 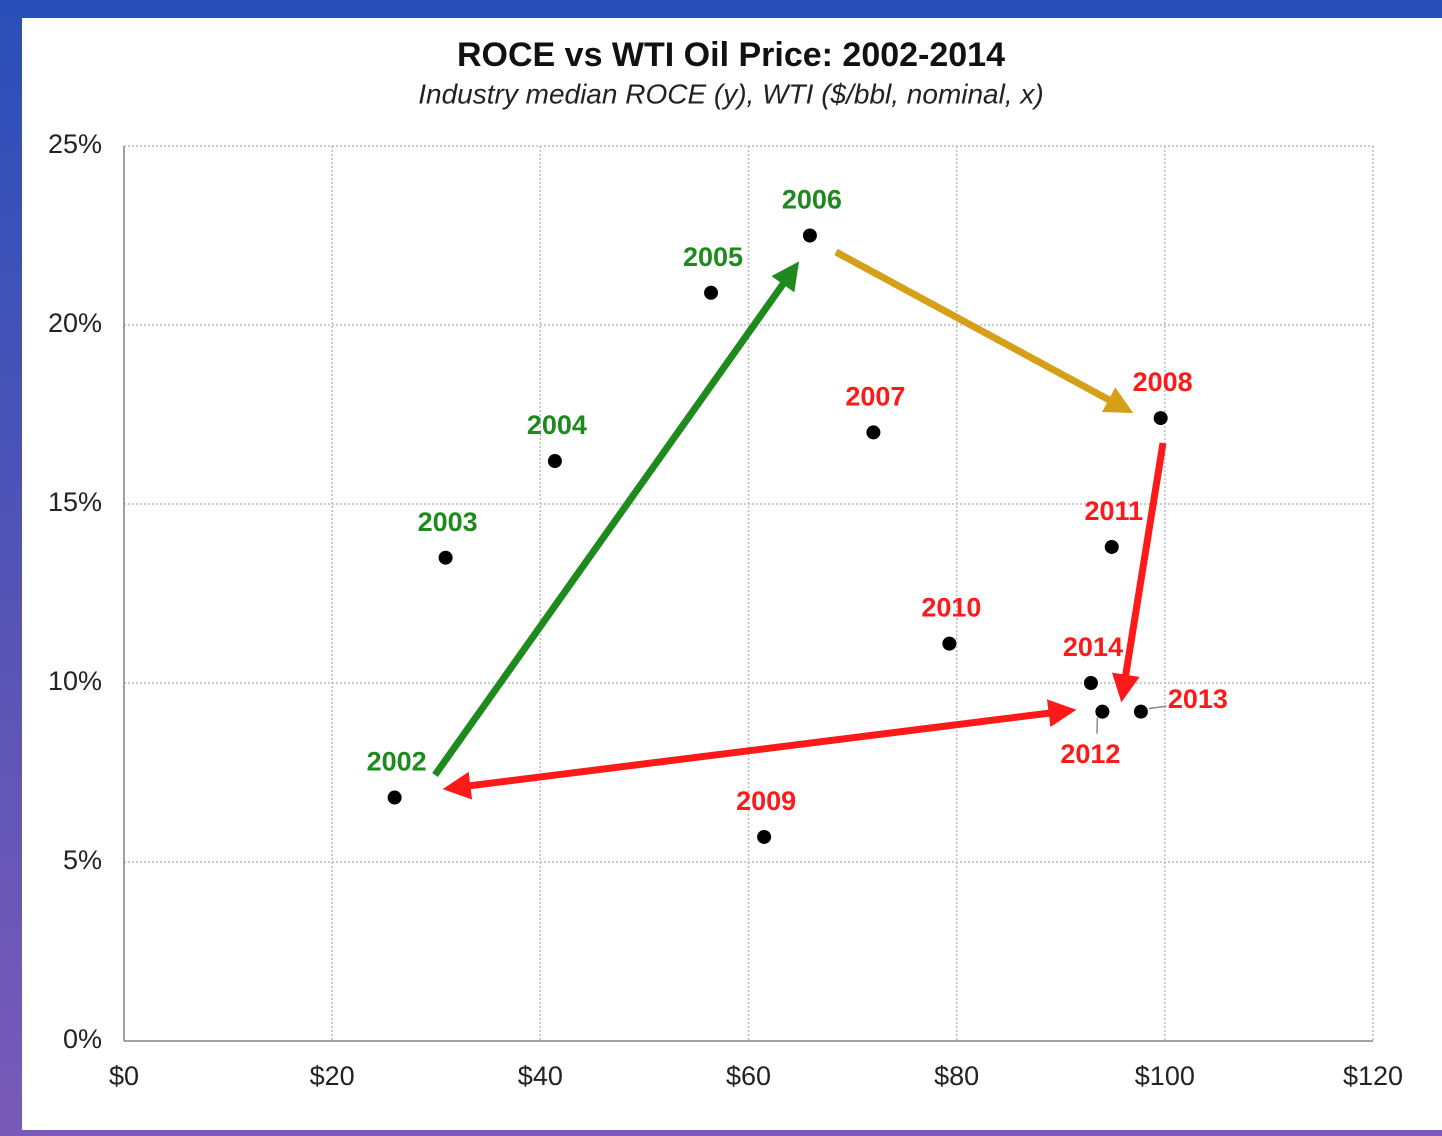 I want to click on y-tick-label: 25%, so click(x=75, y=144).